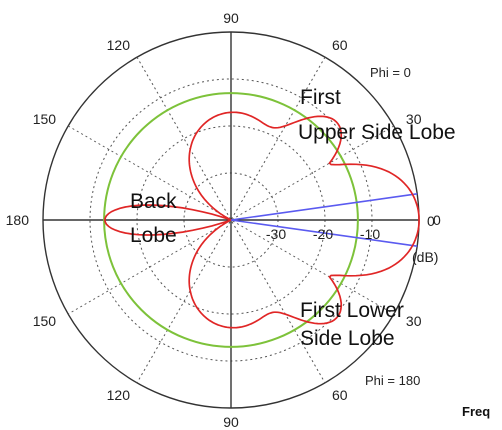 The image size is (502, 430). I want to click on annotation-lower-lobe-line2: Side Lobe, so click(347, 338).